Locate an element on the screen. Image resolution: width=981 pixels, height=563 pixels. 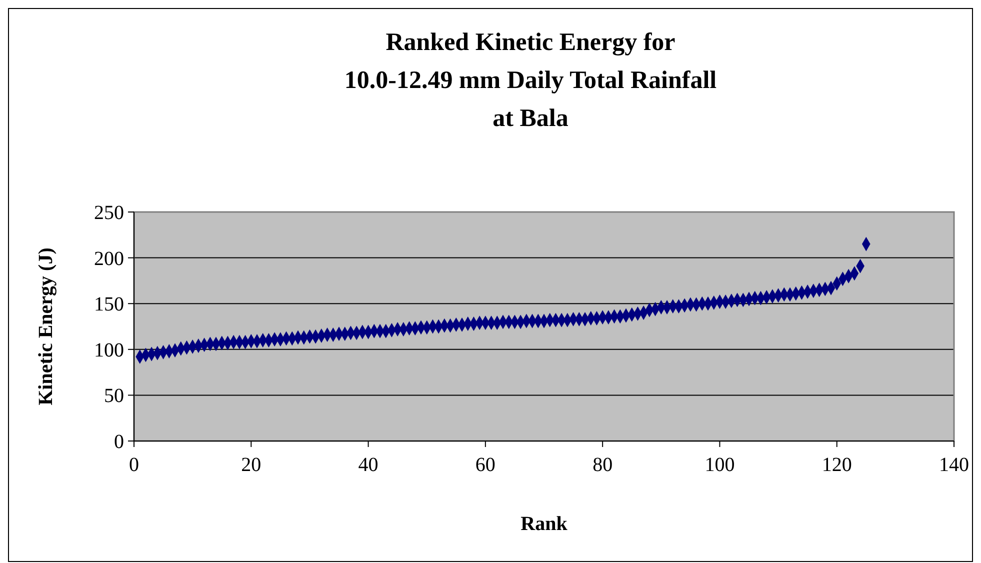
x-tick-label: 80 is located at coordinates (602, 465).